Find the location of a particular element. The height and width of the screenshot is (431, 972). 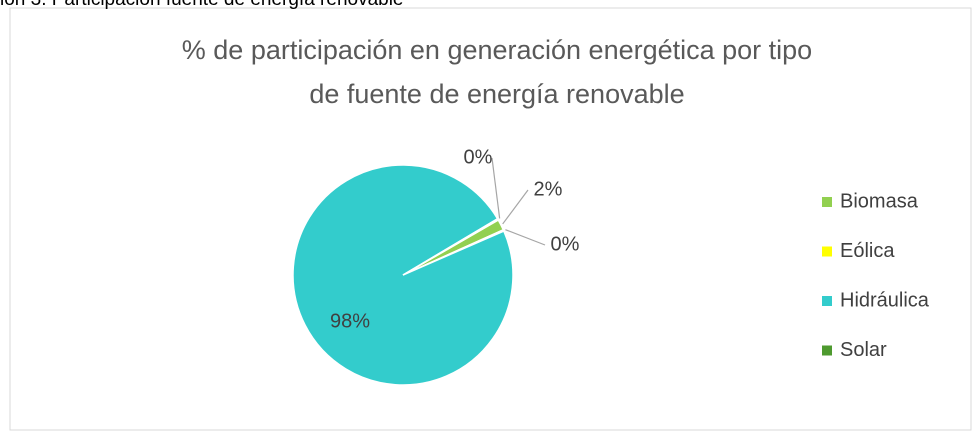

chart-title: de fuente de energía renovable is located at coordinates (496, 94).